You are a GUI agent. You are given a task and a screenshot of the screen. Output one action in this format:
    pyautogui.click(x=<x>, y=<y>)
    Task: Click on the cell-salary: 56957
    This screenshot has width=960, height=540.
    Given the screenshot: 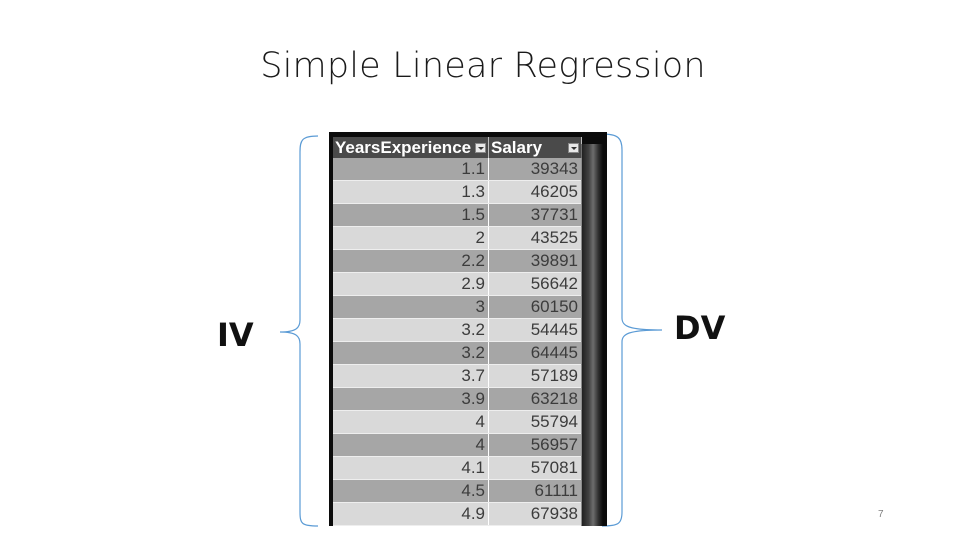 What is the action you would take?
    pyautogui.click(x=535, y=445)
    